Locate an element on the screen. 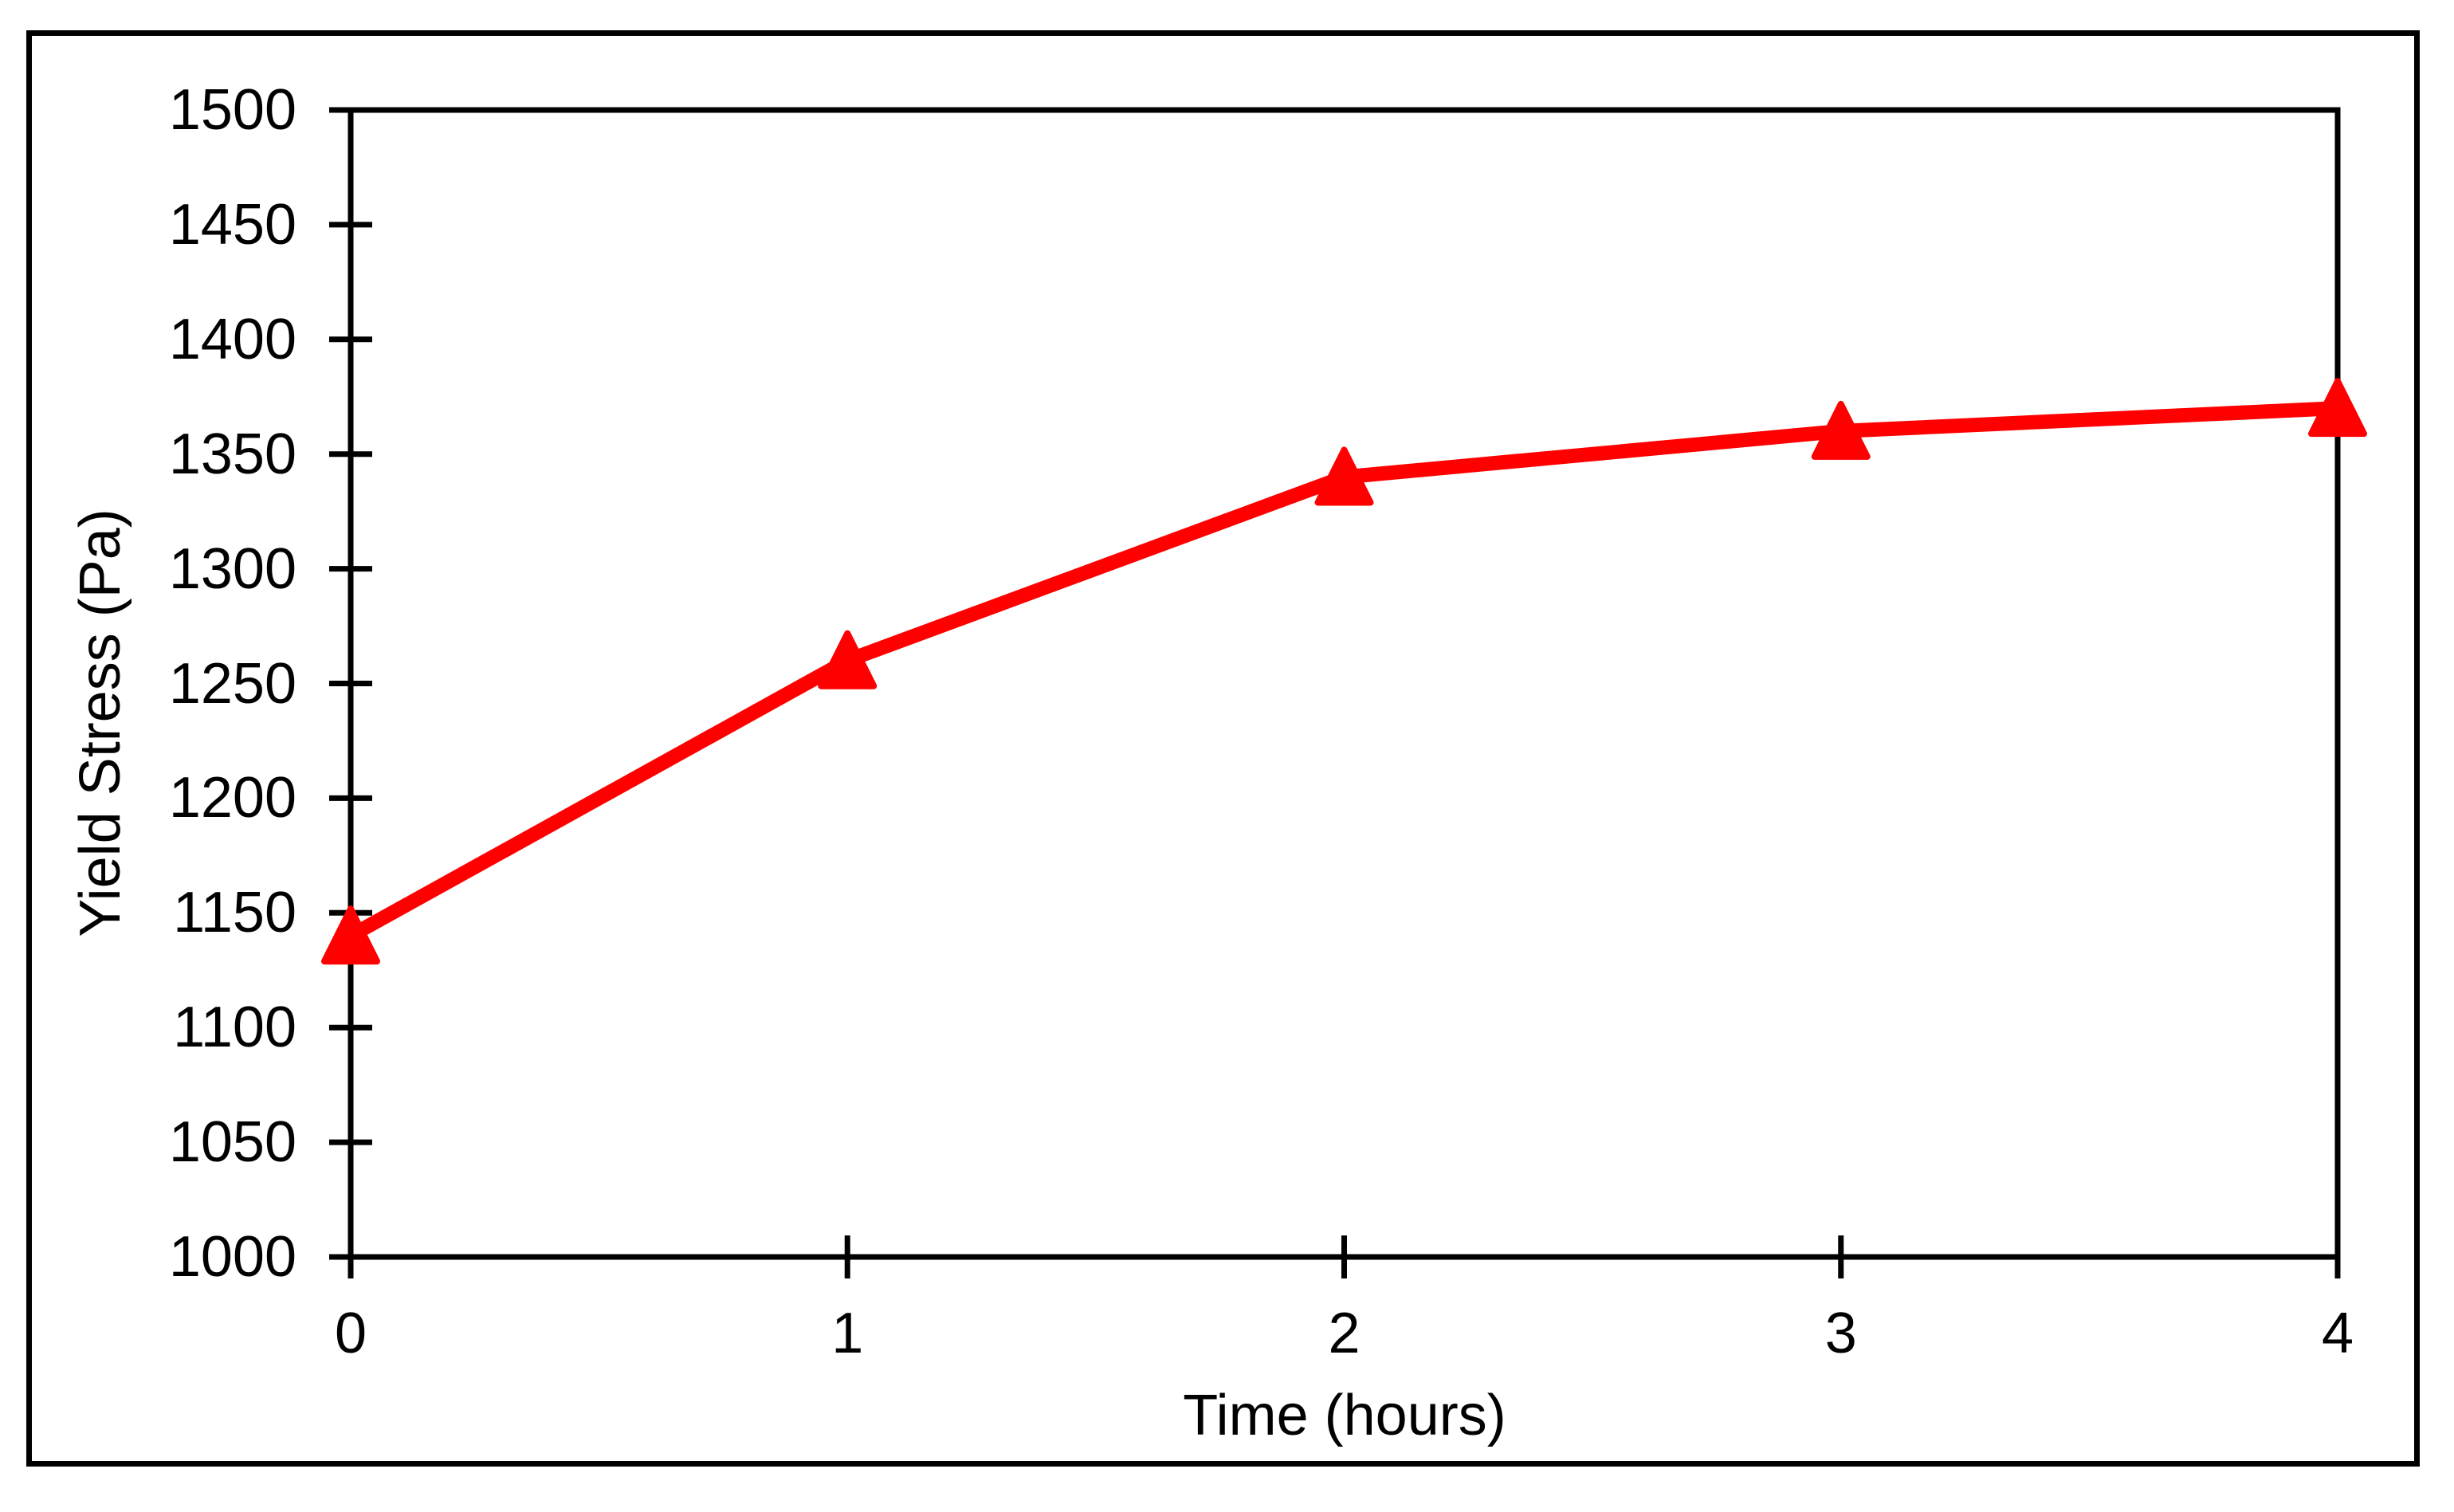  x-axis-title: Time (hours) is located at coordinates (1344, 1415).